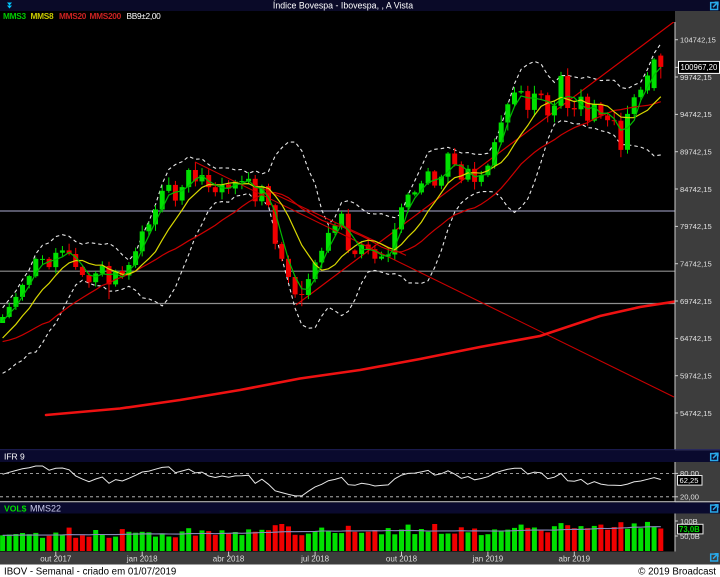 This screenshot has height=577, width=720. What do you see at coordinates (698, 40) in the screenshot?
I see `svg-text: 104742,15` at bounding box center [698, 40].